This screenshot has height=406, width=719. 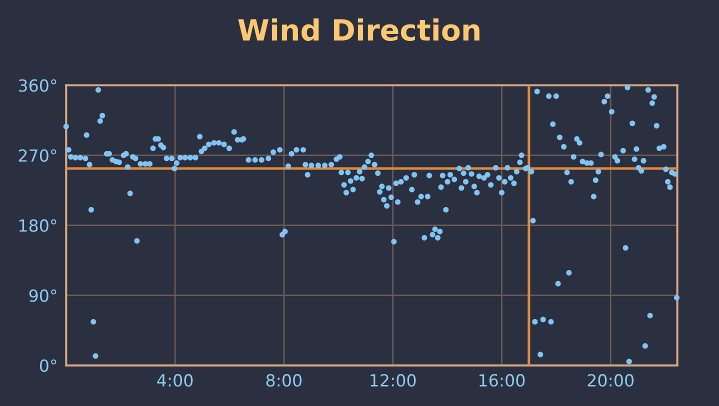 I want to click on chart-title: Wind Direction, so click(x=359, y=29).